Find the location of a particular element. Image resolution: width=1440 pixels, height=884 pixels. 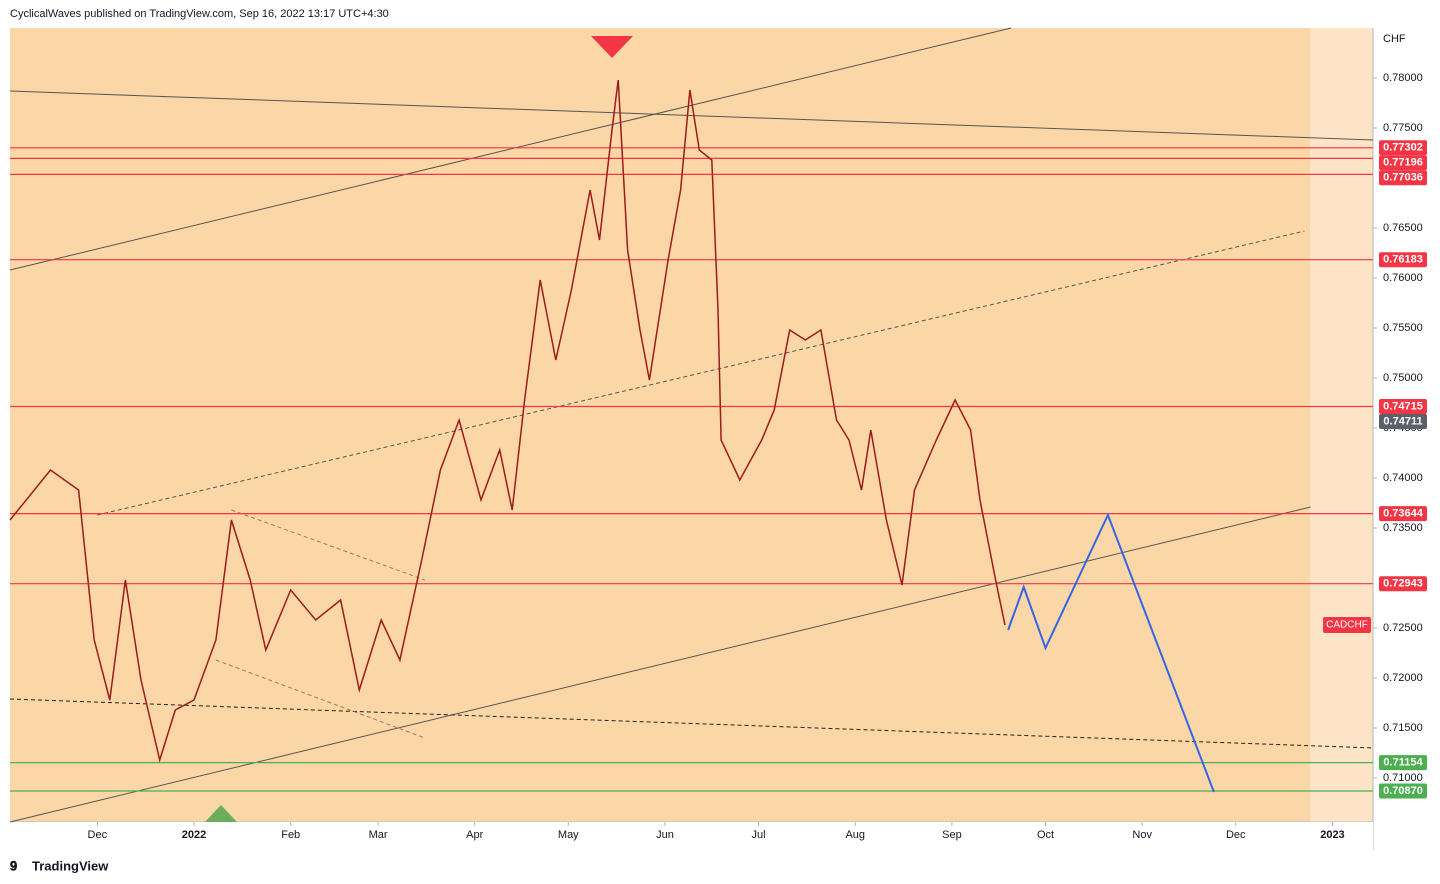

y-tick-label: 0.73500 is located at coordinates (1403, 528).